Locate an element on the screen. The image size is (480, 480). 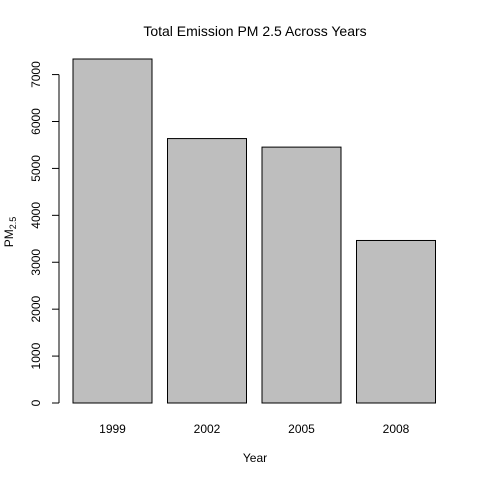
bar-1999 is located at coordinates (112, 231).